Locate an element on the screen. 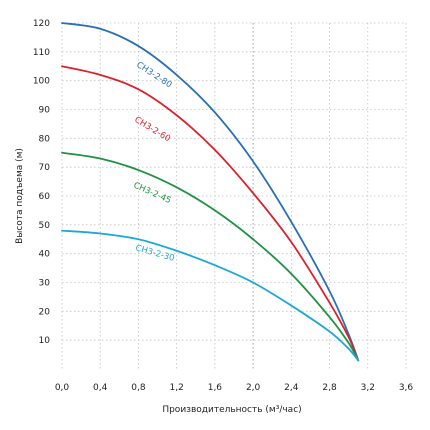 Image resolution: width=430 pixels, height=430 pixels. x-tick-label: 1,2 is located at coordinates (177, 388).